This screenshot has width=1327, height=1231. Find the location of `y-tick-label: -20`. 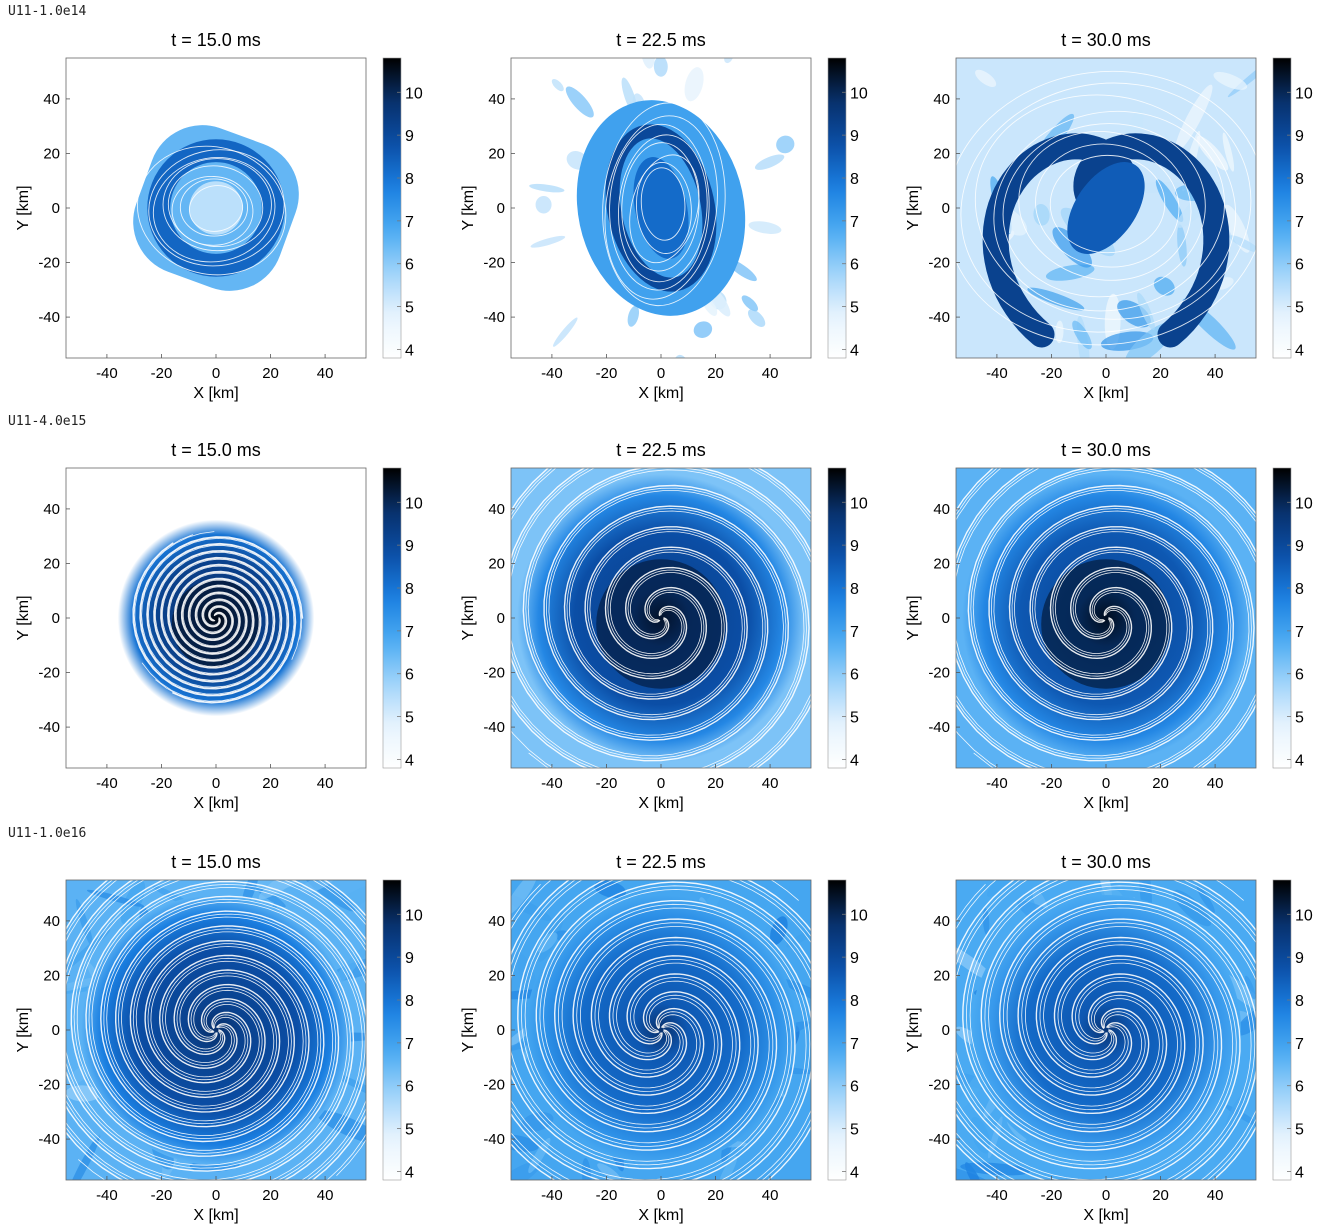

y-tick-label: -20 is located at coordinates (49, 263).